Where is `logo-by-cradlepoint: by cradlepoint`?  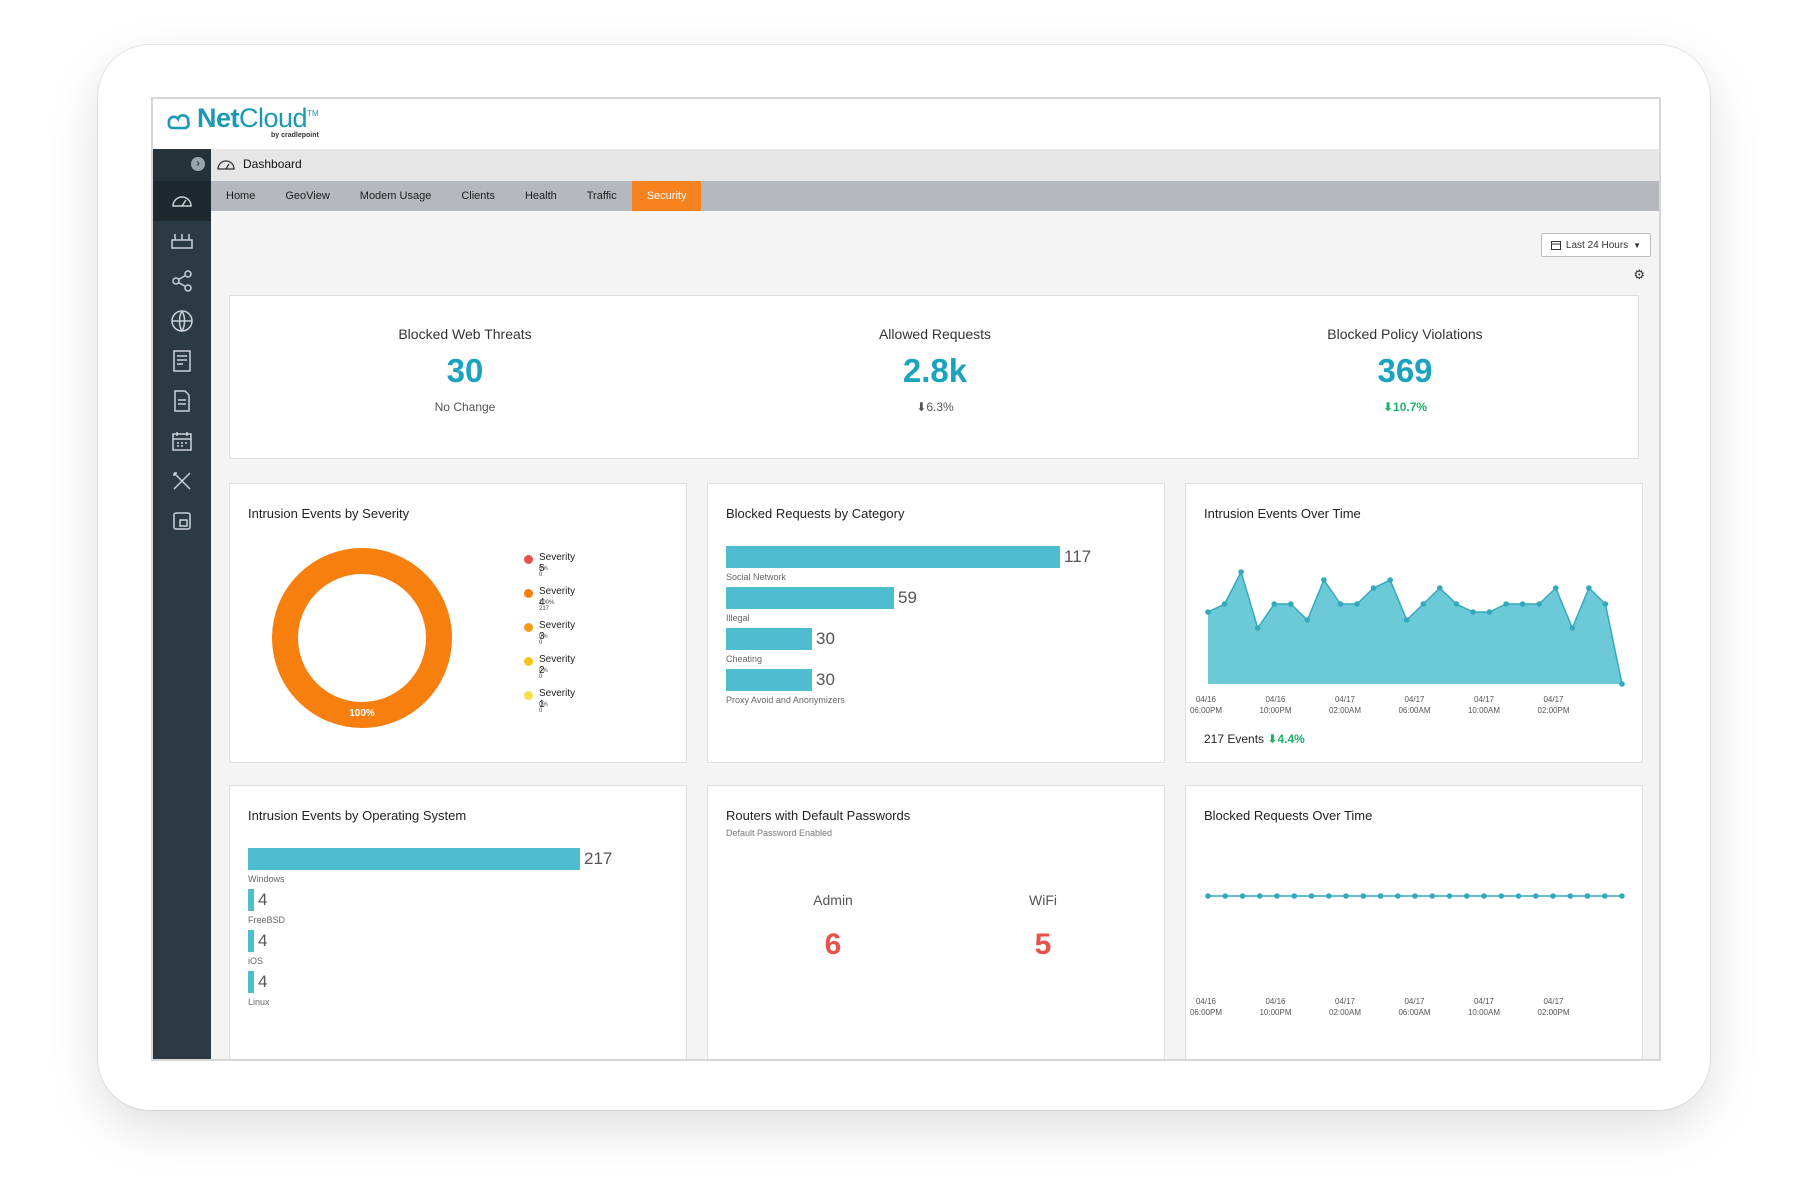
logo-by-cradlepoint: by cradlepoint is located at coordinates (295, 135).